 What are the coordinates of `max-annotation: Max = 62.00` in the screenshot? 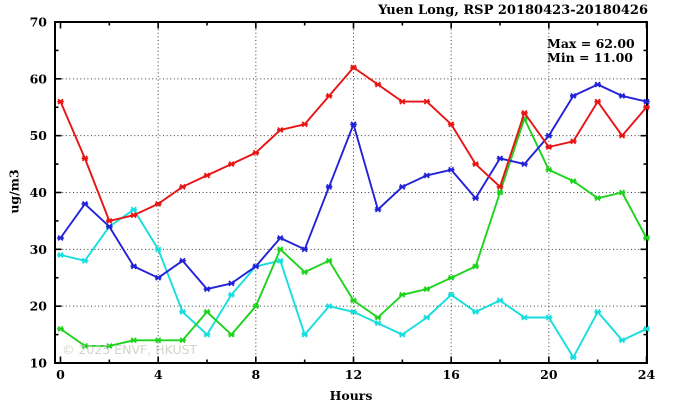 It's located at (591, 43).